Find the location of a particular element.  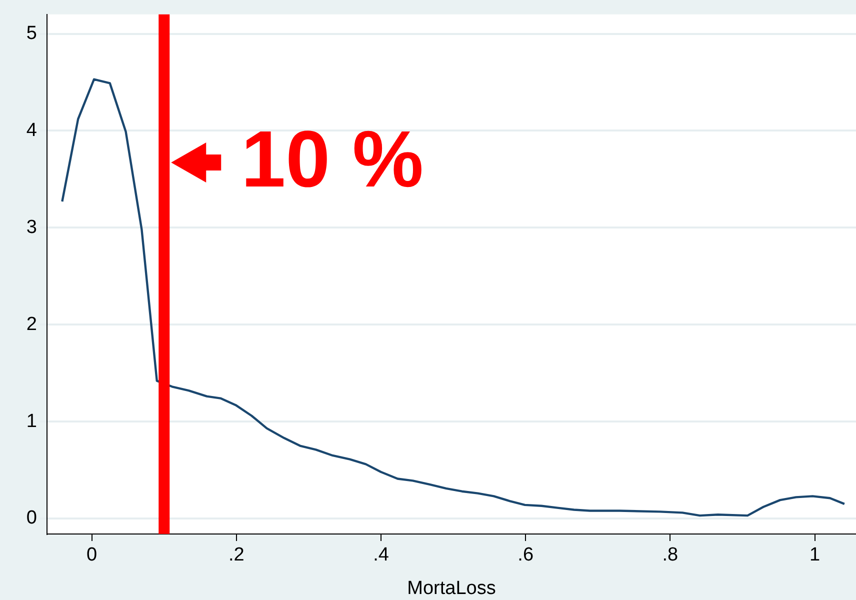

y-tick-label: 2 is located at coordinates (31, 324).